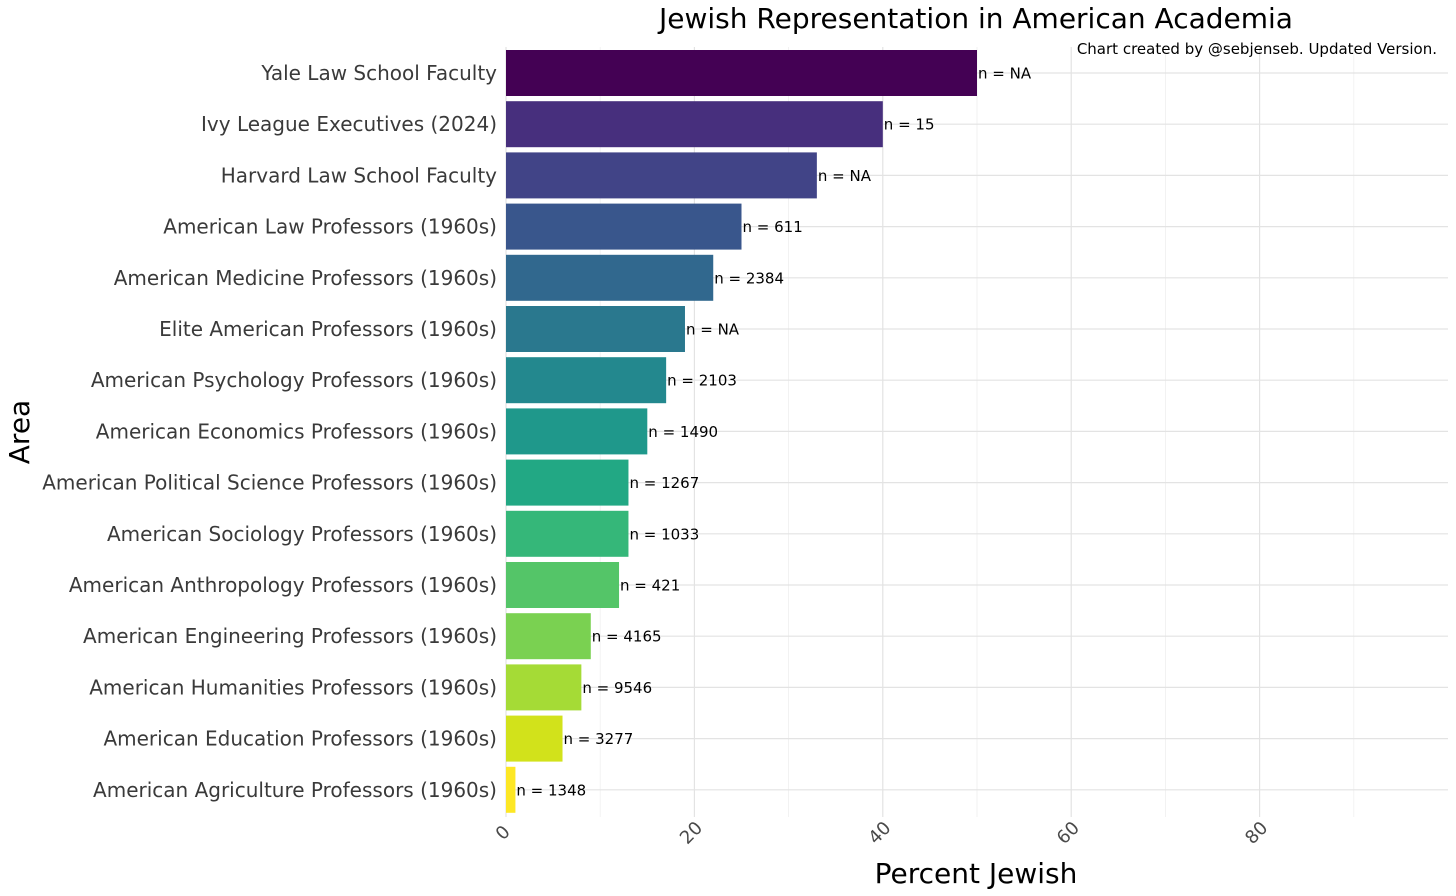  Describe the element at coordinates (1256, 833) in the screenshot. I see `x-tick-label: 80` at that location.